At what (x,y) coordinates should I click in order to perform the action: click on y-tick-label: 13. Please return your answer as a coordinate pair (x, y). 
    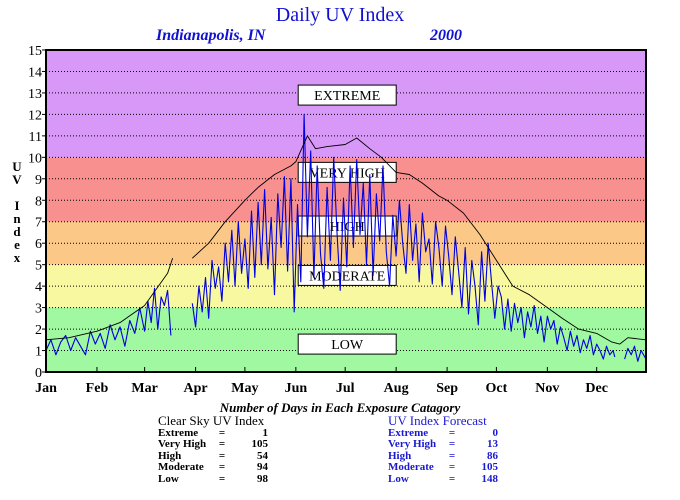
    Looking at the image, I should click on (35, 94).